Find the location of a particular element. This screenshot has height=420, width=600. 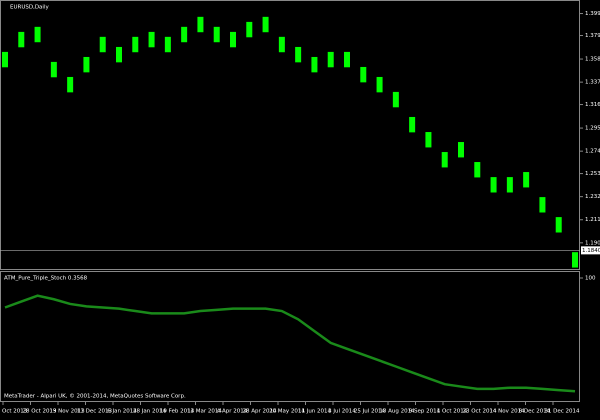

y-tick-label: 1.37950 is located at coordinates (592, 36).